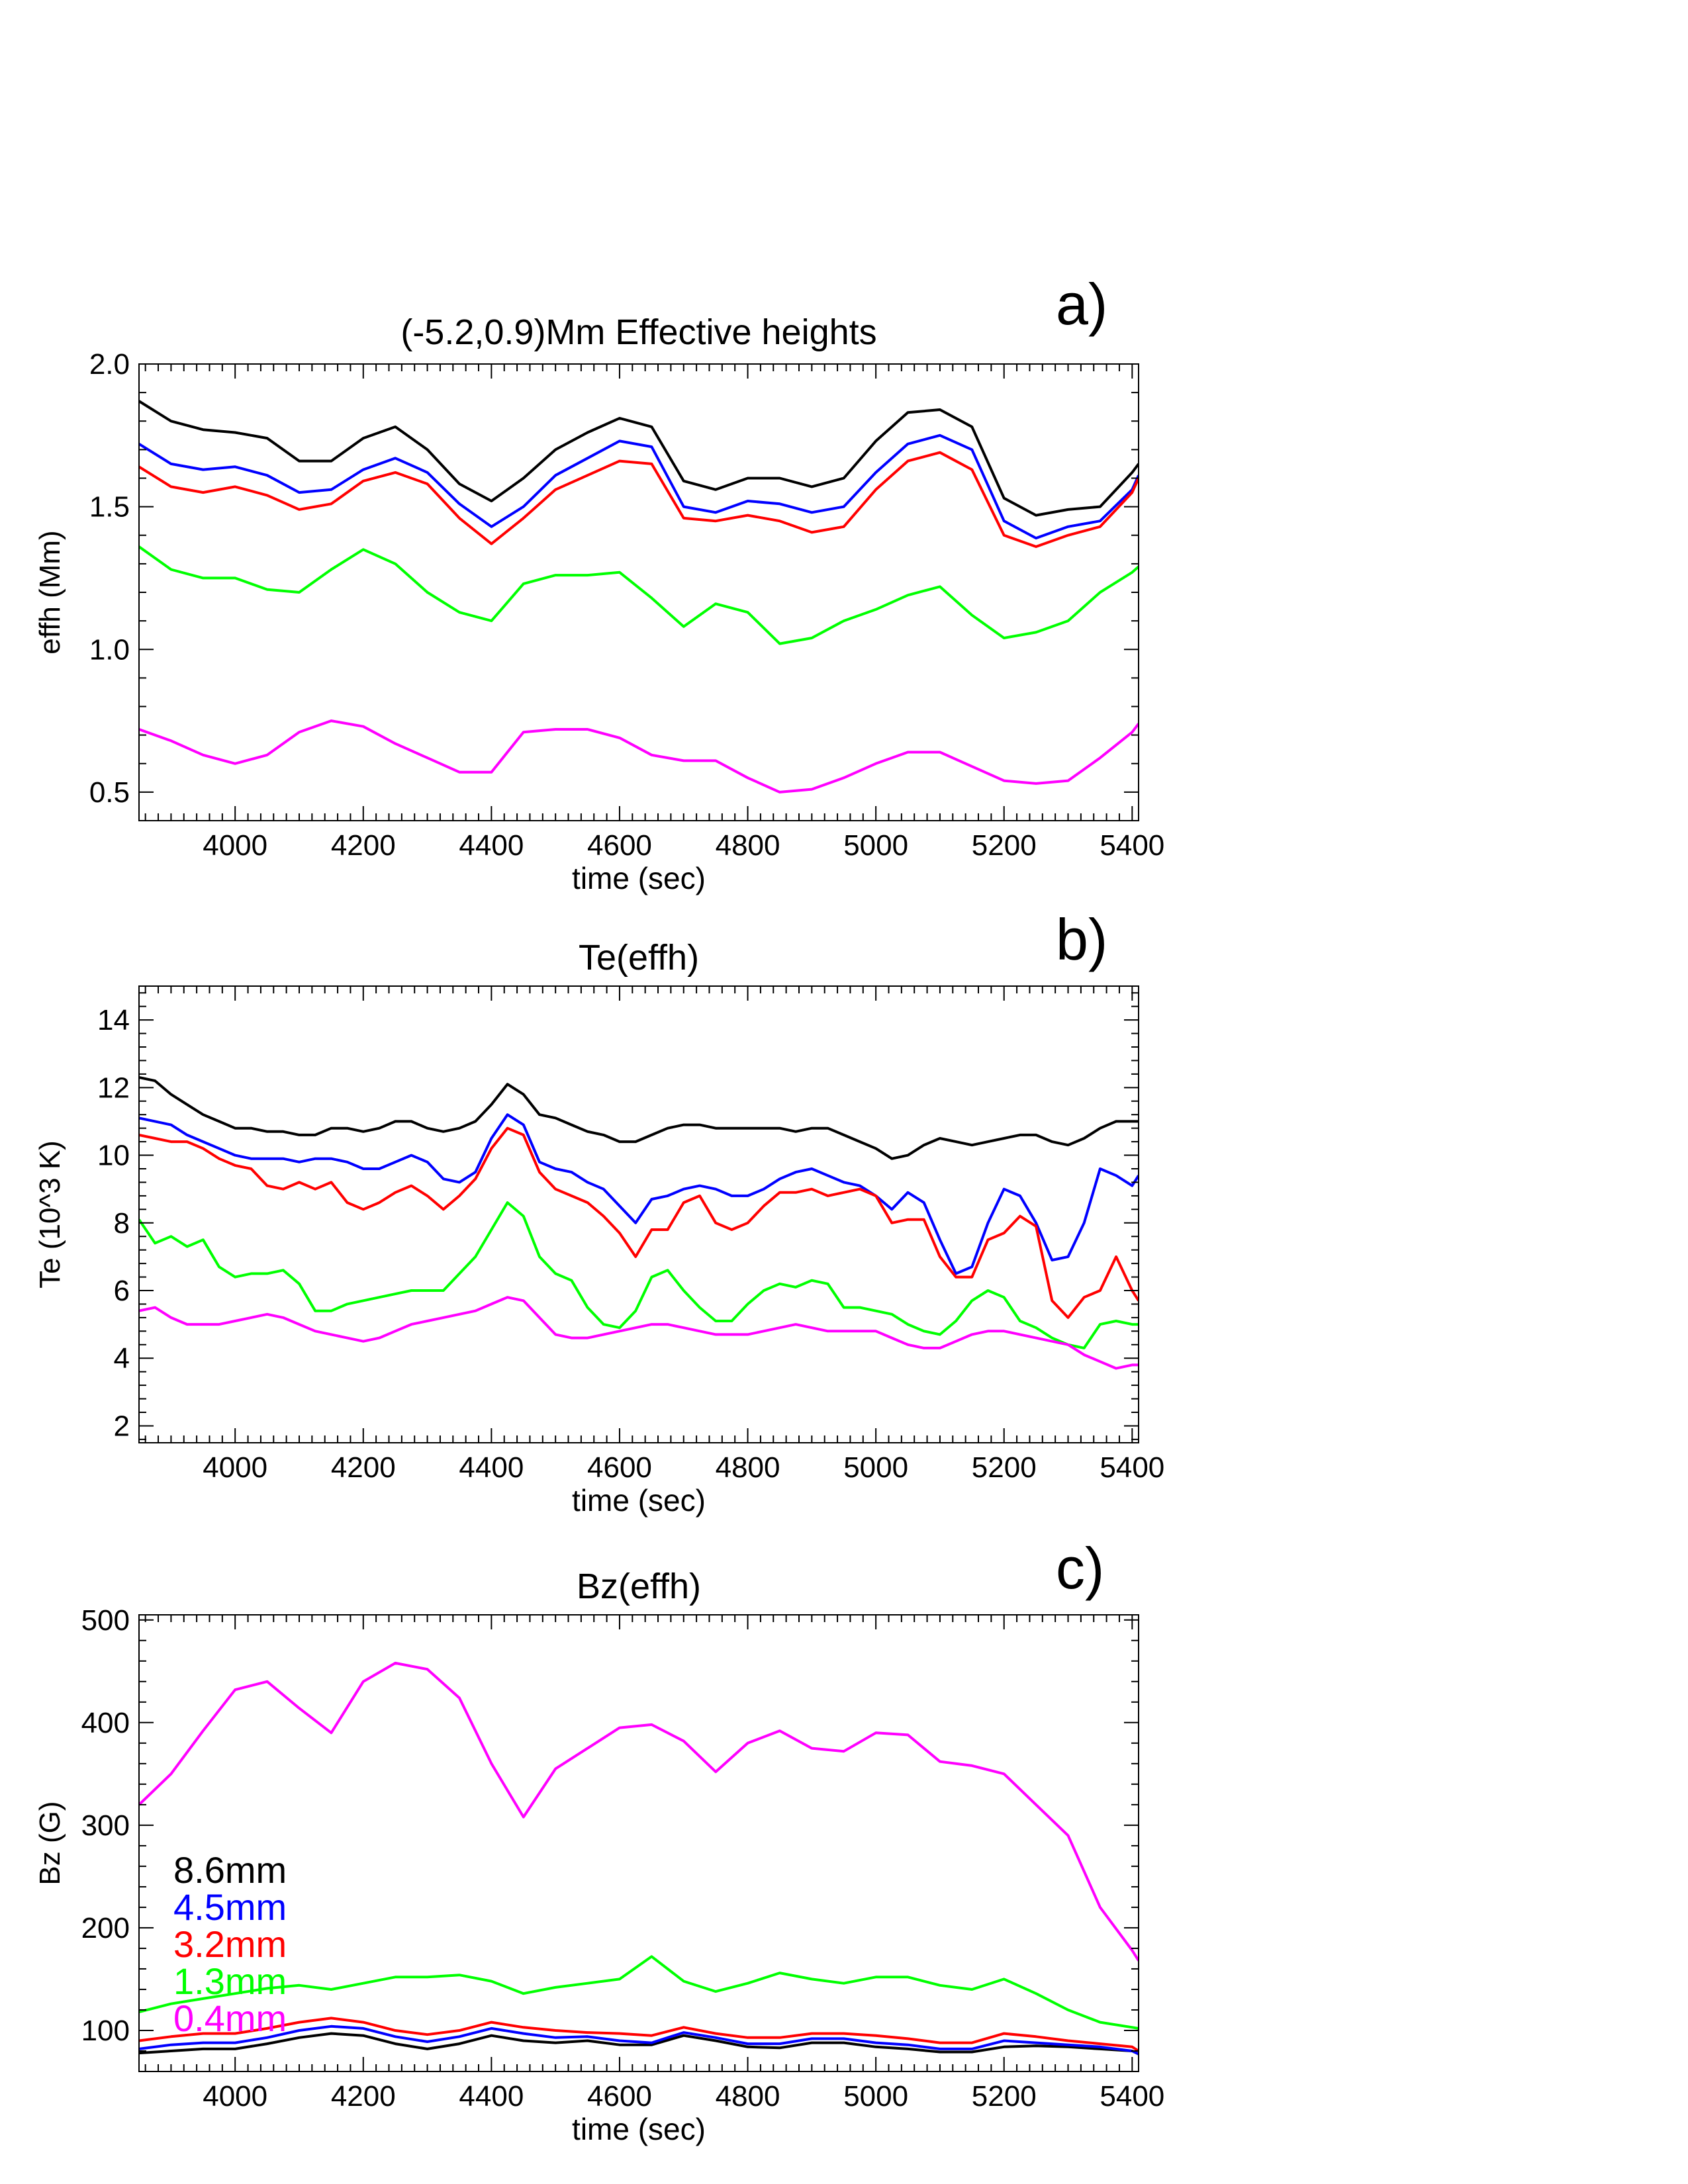  Describe the element at coordinates (639, 1587) in the screenshot. I see `chart-title: Bz(effh)` at that location.